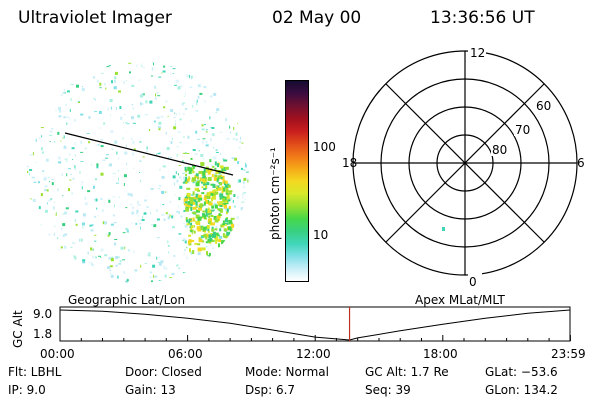 This screenshot has width=600, height=400. What do you see at coordinates (27, 390) in the screenshot?
I see `footer-ip: IP: 9.0` at bounding box center [27, 390].